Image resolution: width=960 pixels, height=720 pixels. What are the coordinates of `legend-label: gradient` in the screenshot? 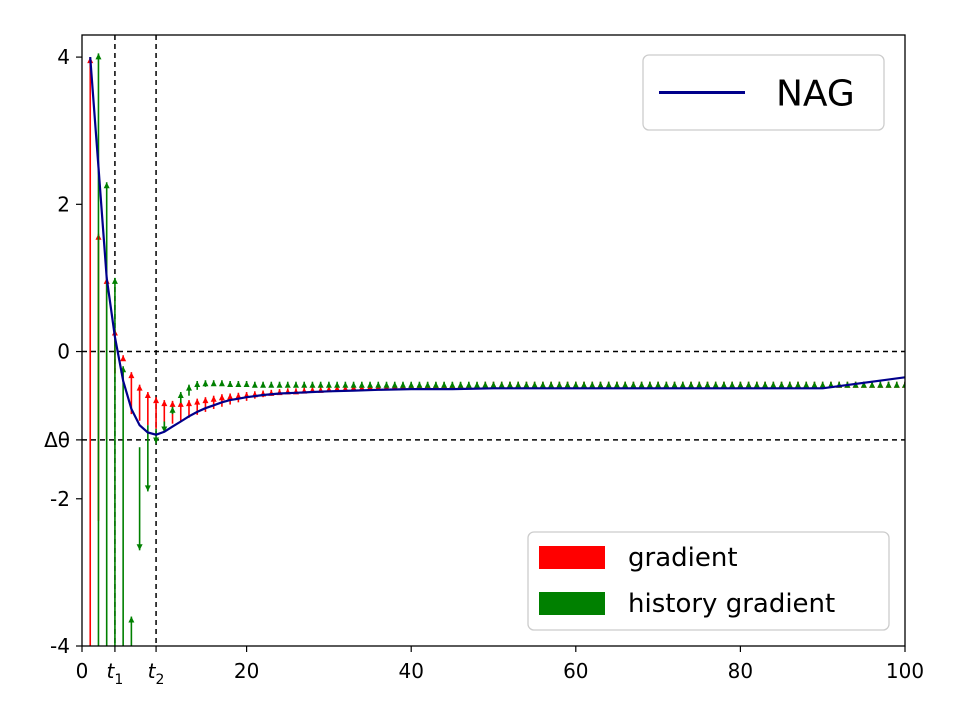 It's located at (683, 558).